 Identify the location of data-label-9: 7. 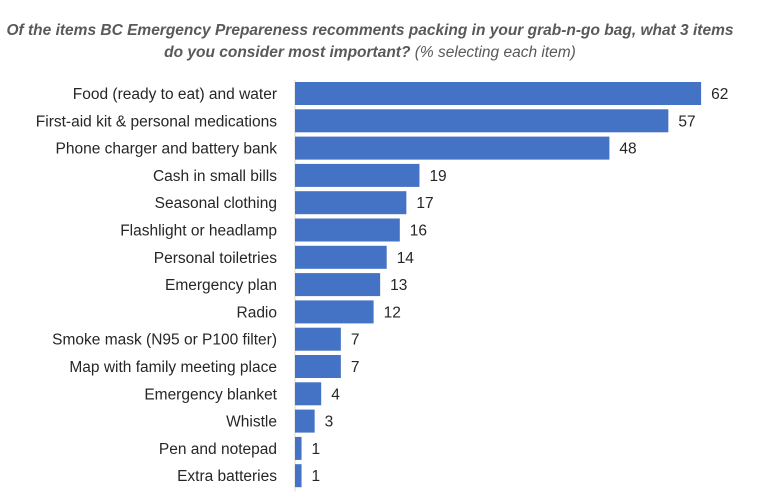
(355, 340).